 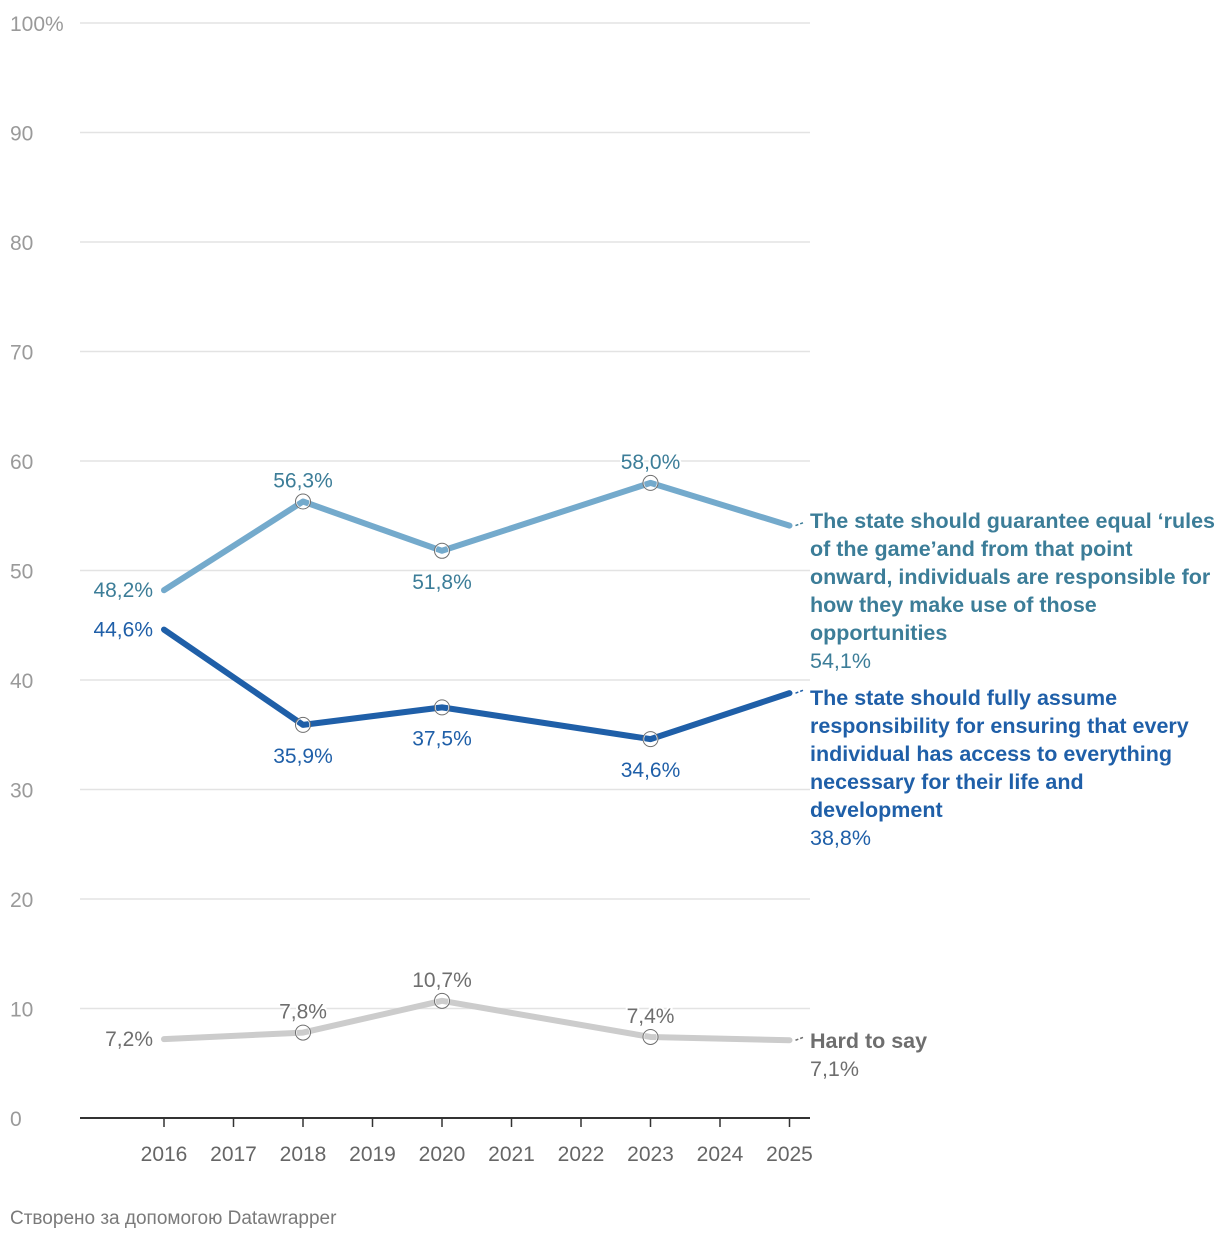 What do you see at coordinates (869, 1041) in the screenshot?
I see `legend-hard-to-say-name: Hard to say` at bounding box center [869, 1041].